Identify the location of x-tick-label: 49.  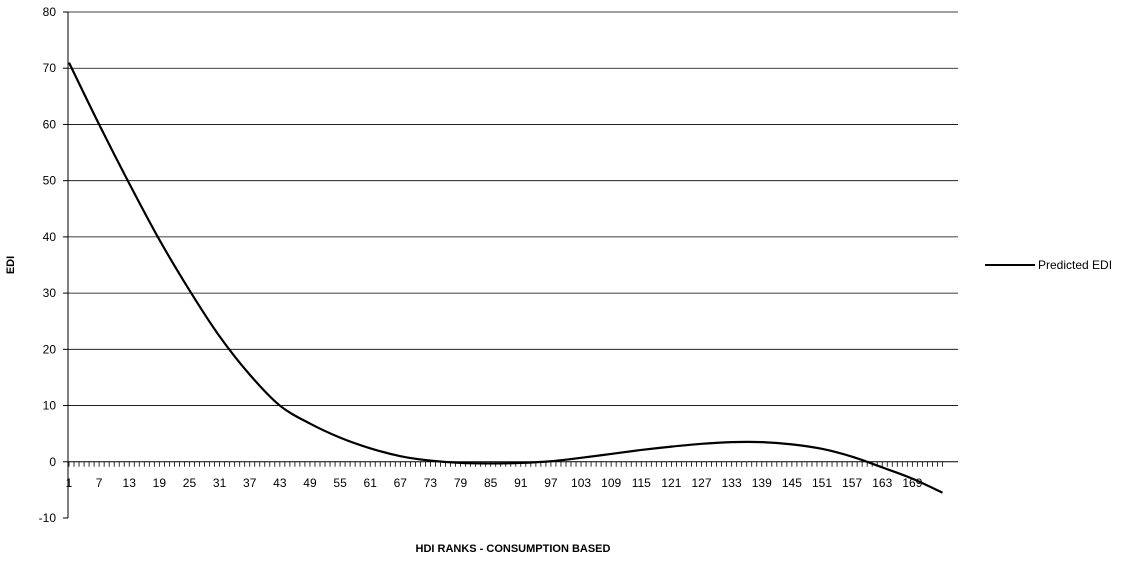
(310, 483).